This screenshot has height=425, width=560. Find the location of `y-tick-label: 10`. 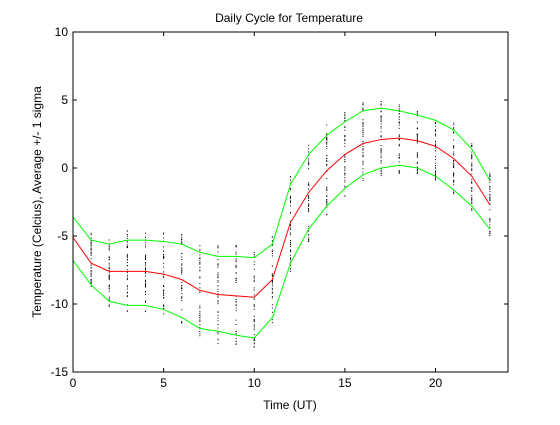

y-tick-label: 10 is located at coordinates (62, 32).